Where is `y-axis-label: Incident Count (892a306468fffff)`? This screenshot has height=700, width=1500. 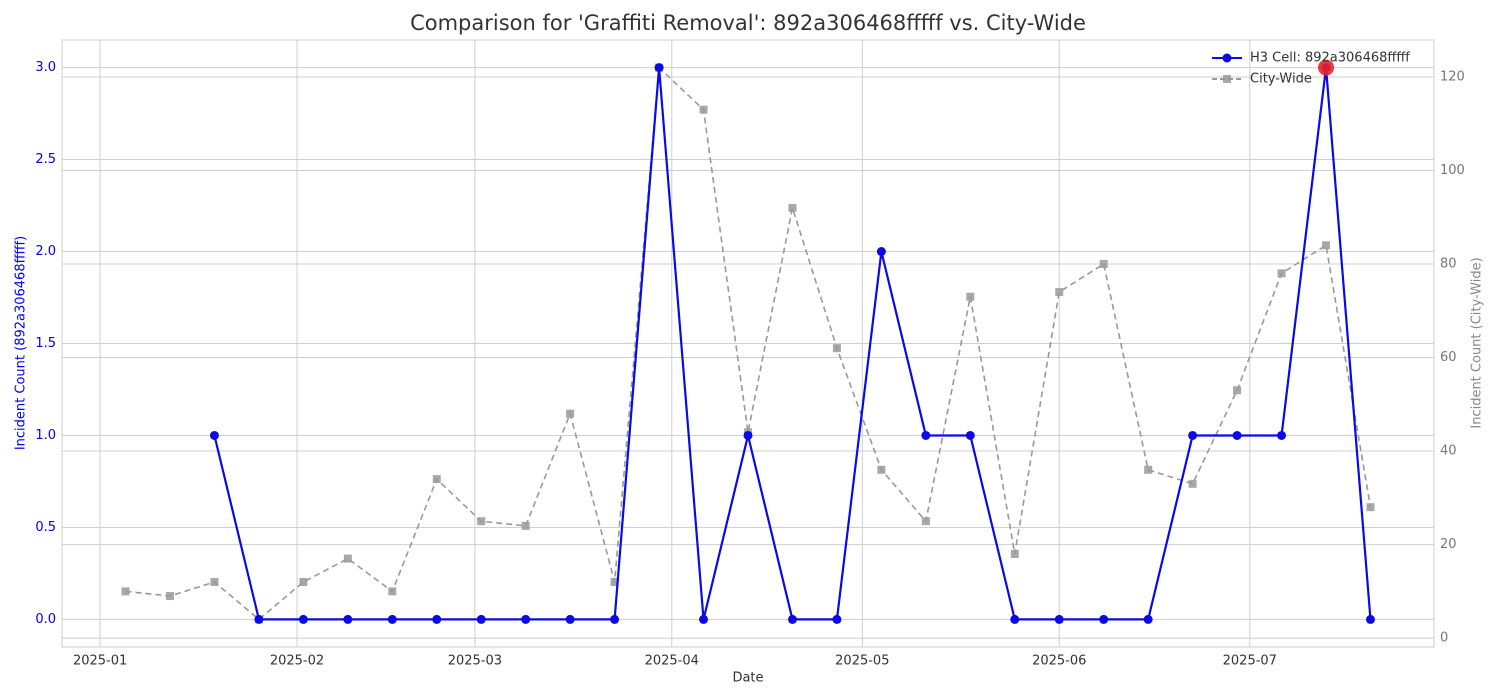 y-axis-label: Incident Count (892a306468fffff) is located at coordinates (21, 343).